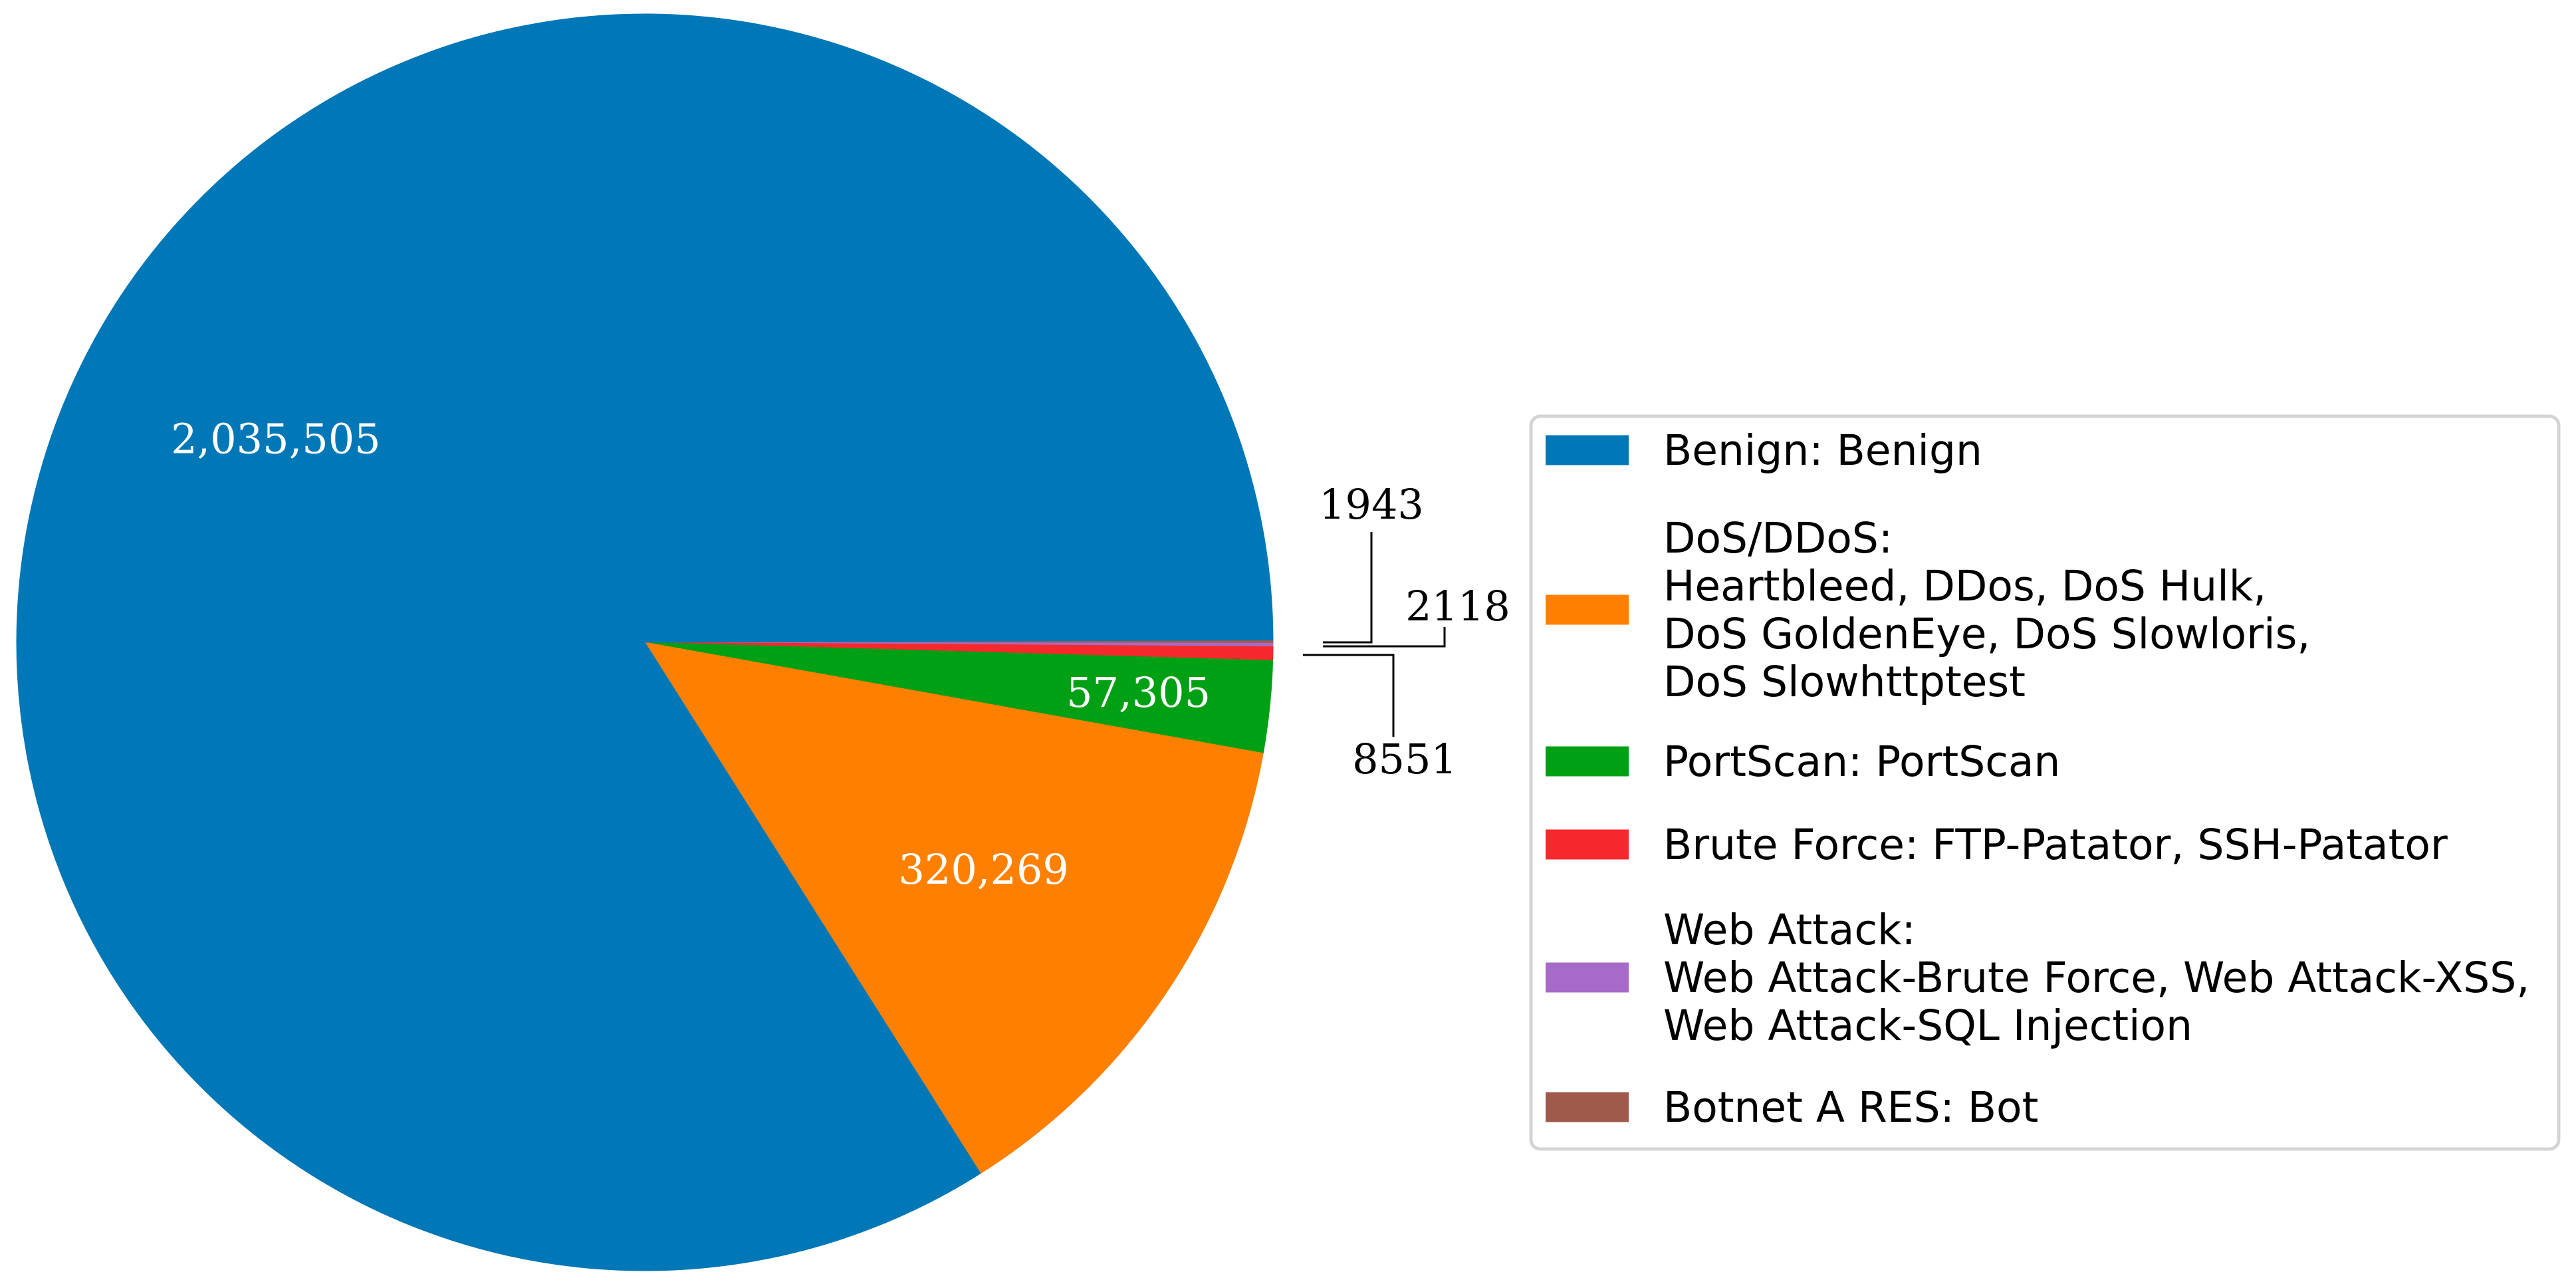 Image resolution: width=2576 pixels, height=1286 pixels. What do you see at coordinates (1404, 759) in the screenshot?
I see `slice-label-bruteforce: 8551` at bounding box center [1404, 759].